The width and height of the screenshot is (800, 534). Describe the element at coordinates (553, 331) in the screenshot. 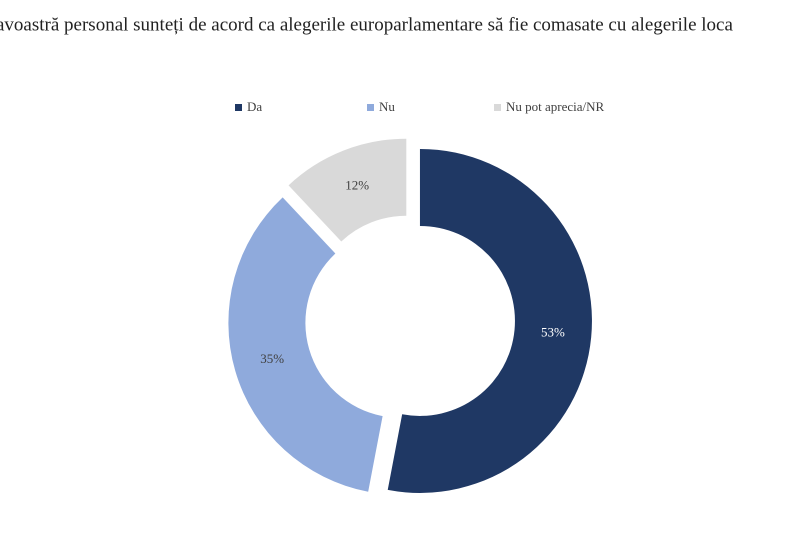

I see `data-label: 53%` at that location.